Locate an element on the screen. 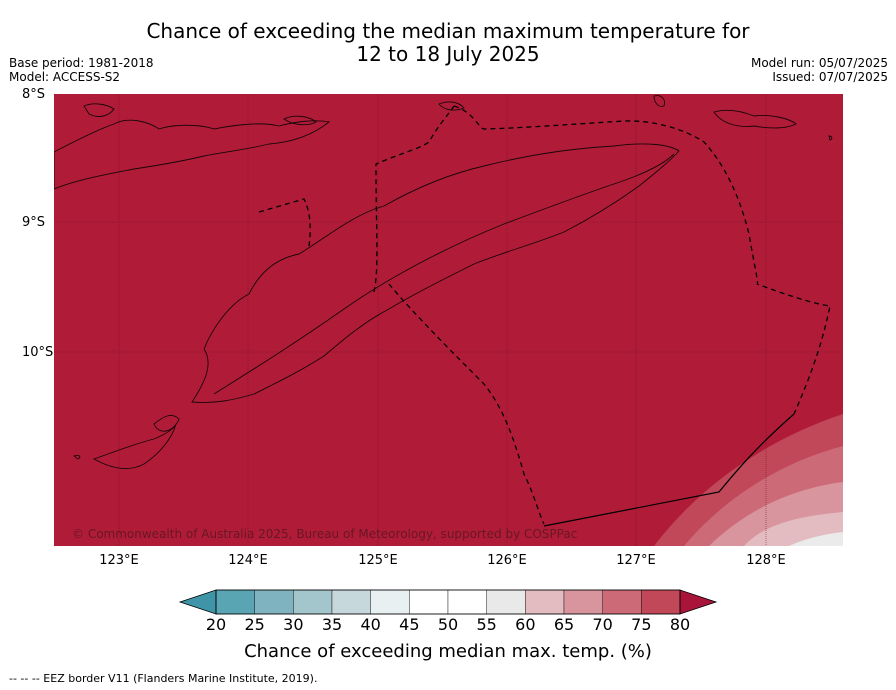 This screenshot has width=896, height=690. run-info: Model run: 05/07/2025 Issued: 07/07/2025 is located at coordinates (819, 70).